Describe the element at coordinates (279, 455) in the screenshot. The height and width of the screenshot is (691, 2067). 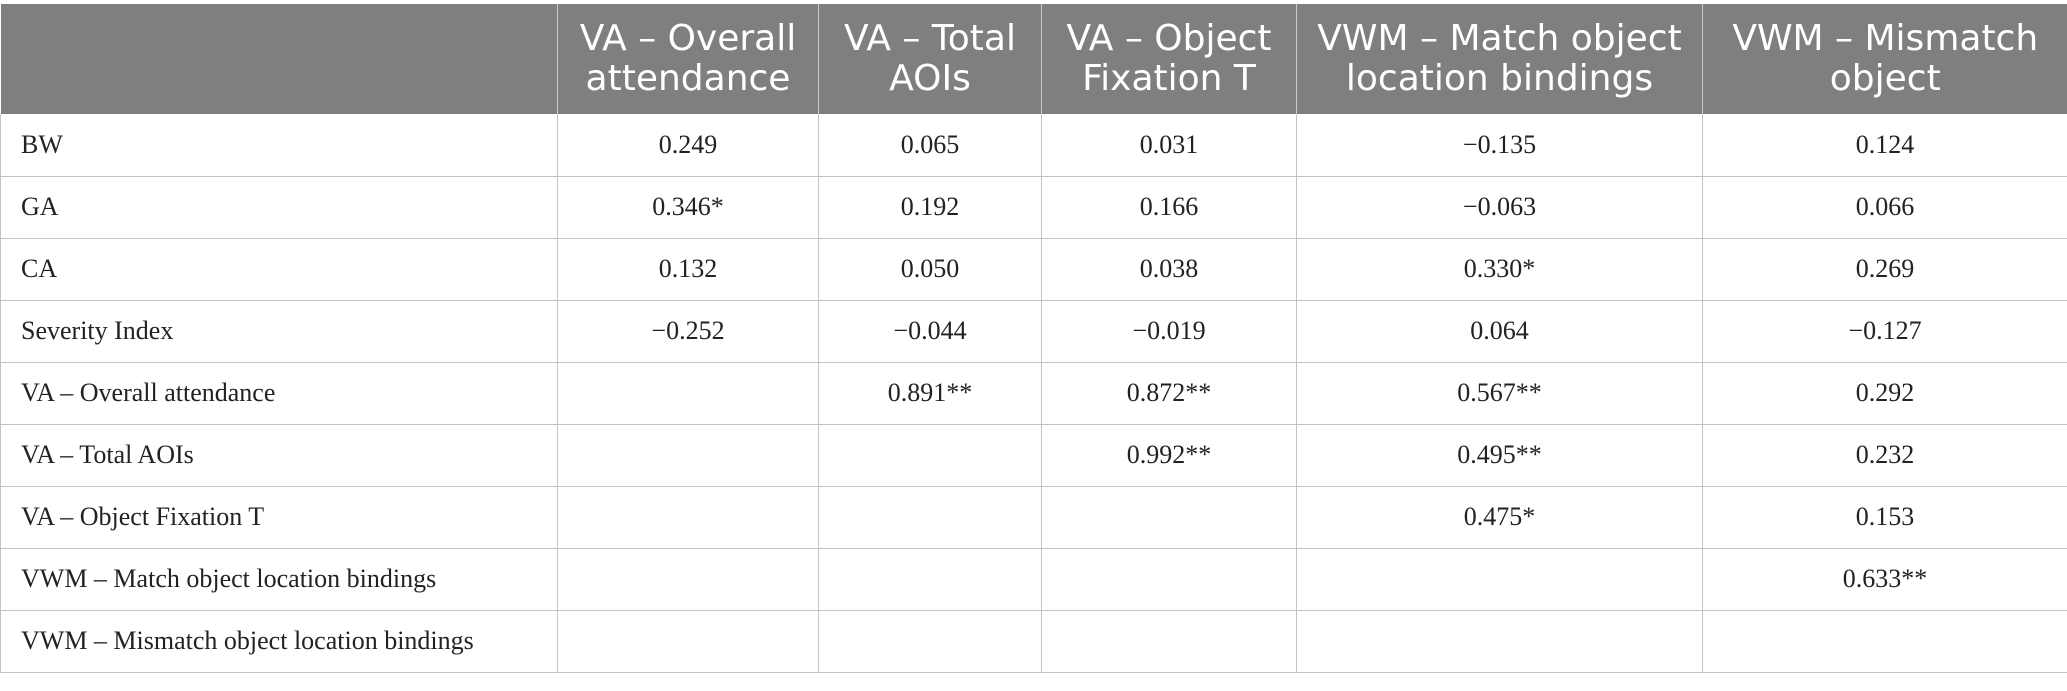
I see `row-label-cell: VA – Total AOIs` at that location.